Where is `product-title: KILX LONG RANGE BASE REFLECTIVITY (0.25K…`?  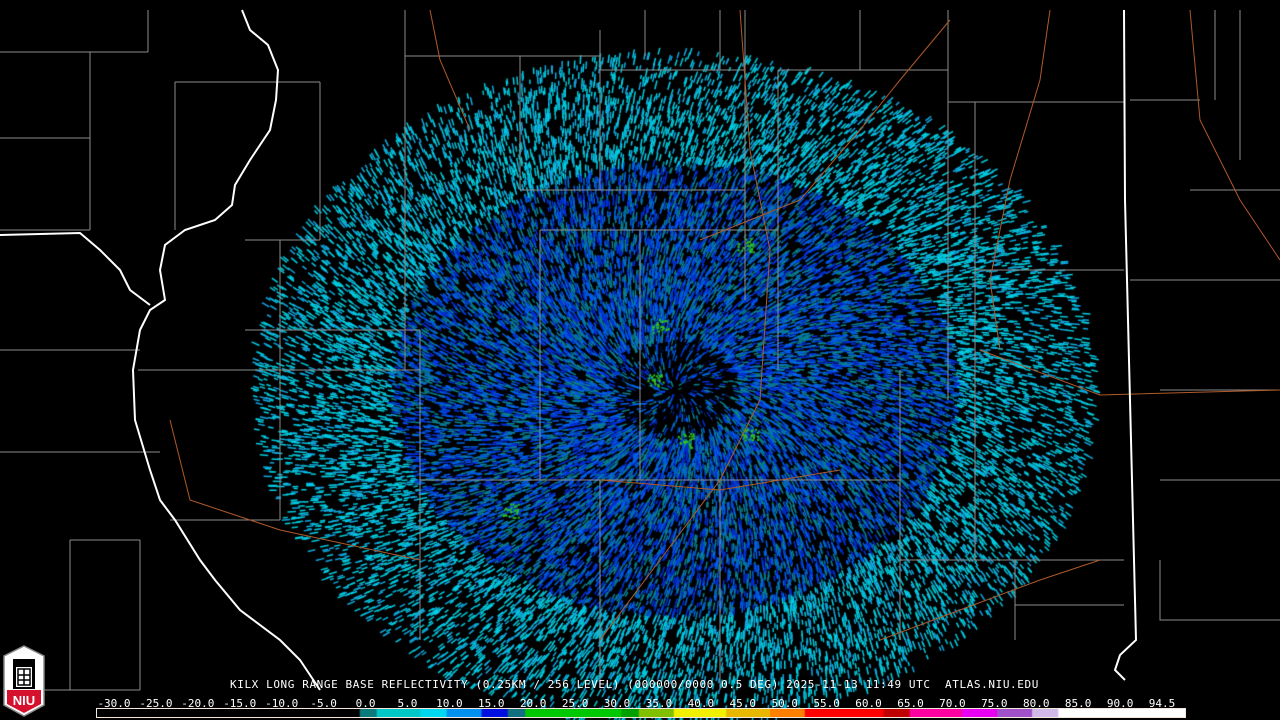 product-title: KILX LONG RANGE BASE REFLECTIVITY (0.25K… is located at coordinates (634, 684).